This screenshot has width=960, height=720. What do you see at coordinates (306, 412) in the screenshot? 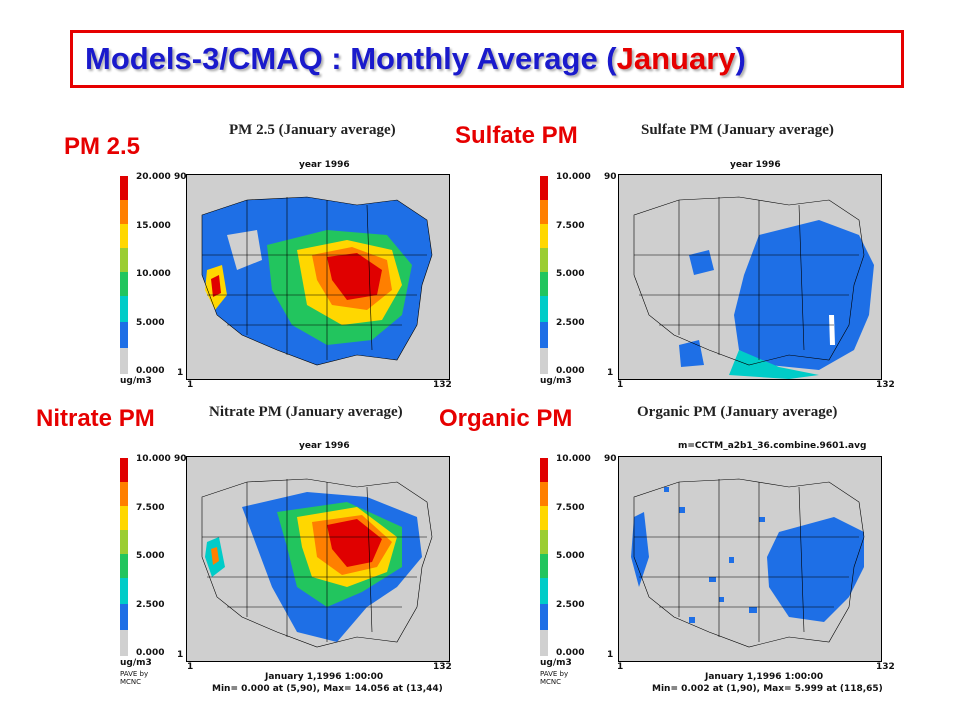
I see `plot-title-nitrate: Nitrate PM (January average)` at bounding box center [306, 412].